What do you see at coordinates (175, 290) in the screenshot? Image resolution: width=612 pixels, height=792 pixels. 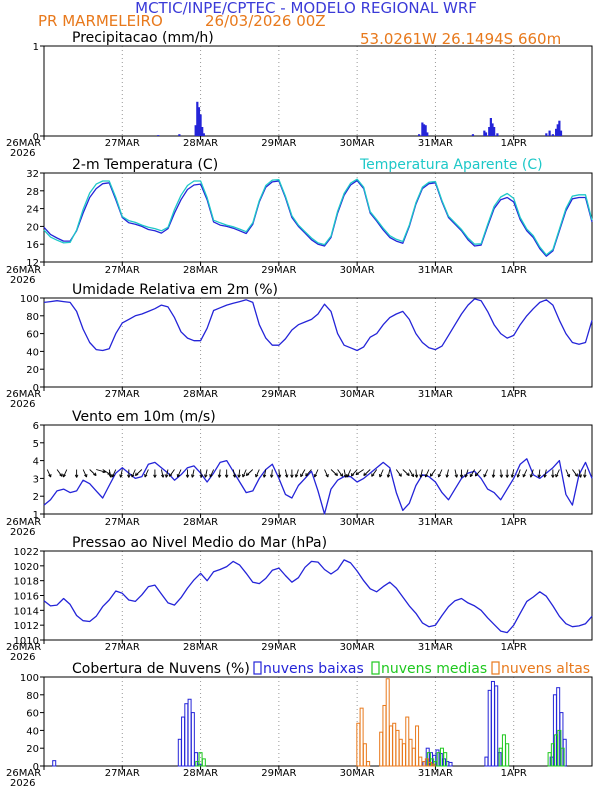 I see `panel-title: Umidade Relativa em 2m (%)` at bounding box center [175, 290].